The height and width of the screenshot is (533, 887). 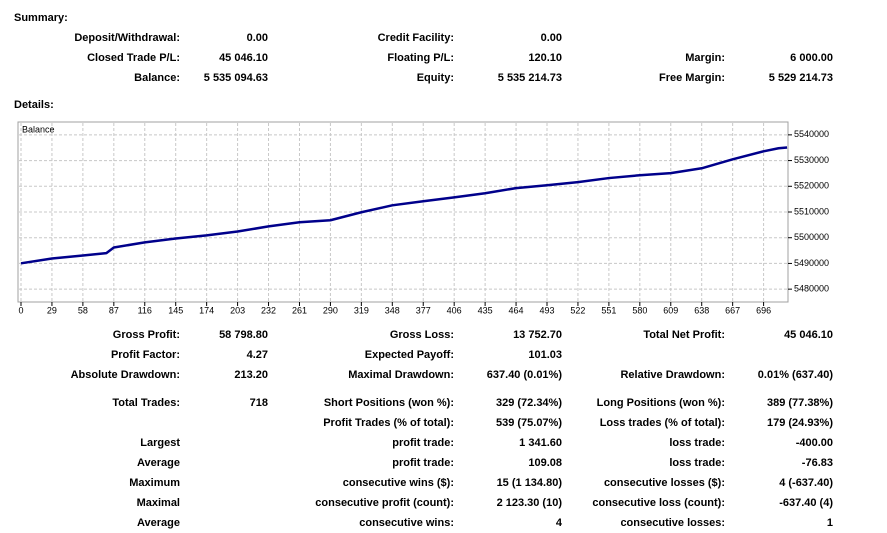 I want to click on x-tick-label: 638, so click(x=701, y=310).